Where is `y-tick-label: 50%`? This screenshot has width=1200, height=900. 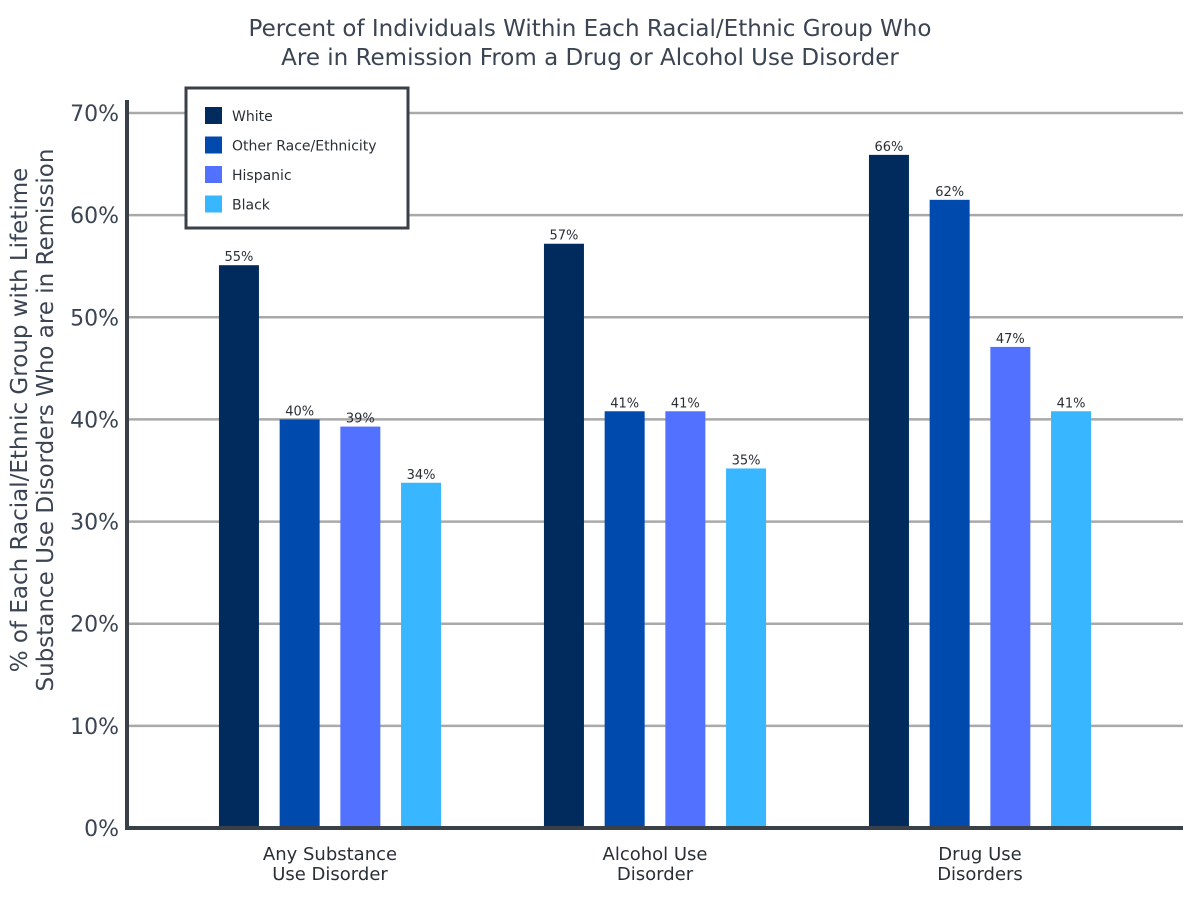
y-tick-label: 50% is located at coordinates (94, 318).